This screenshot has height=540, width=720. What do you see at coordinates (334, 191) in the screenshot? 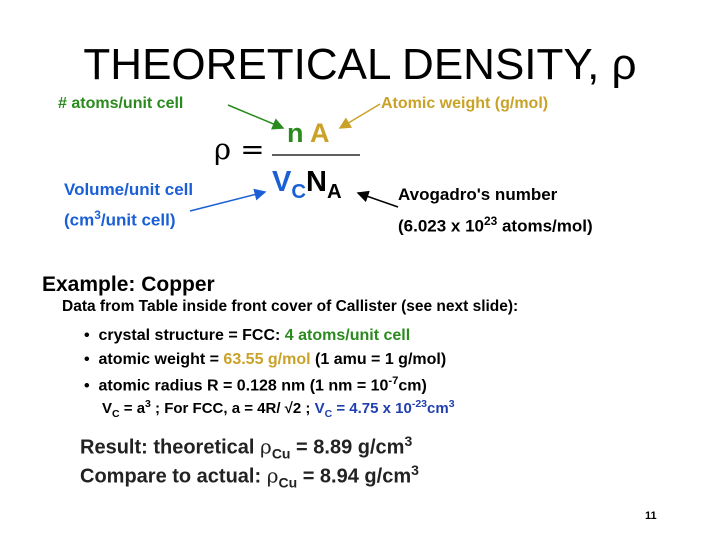
I see `N-subscript: A` at bounding box center [334, 191].